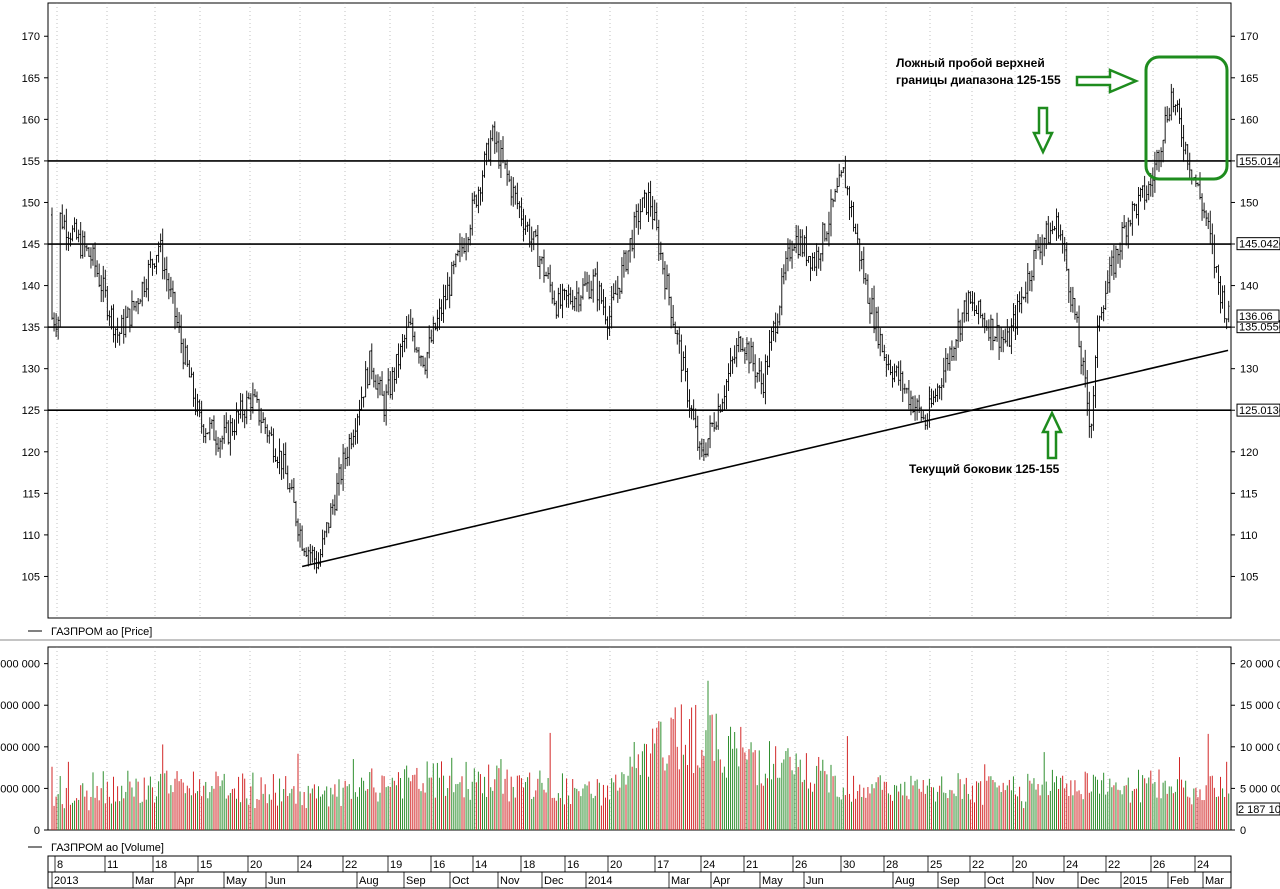  Describe the element at coordinates (31, 287) in the screenshot. I see `price-tick-label: 140` at that location.